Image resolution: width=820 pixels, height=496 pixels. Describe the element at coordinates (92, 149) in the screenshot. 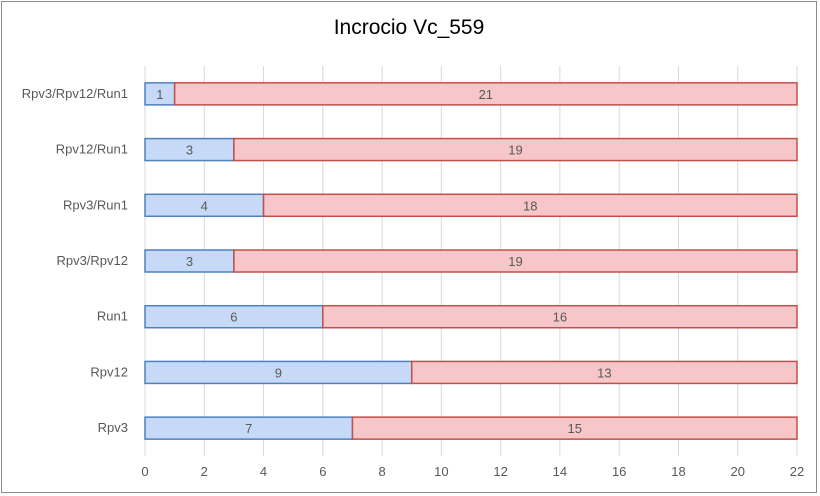

I see `category-label: Rpv12/Run1` at that location.